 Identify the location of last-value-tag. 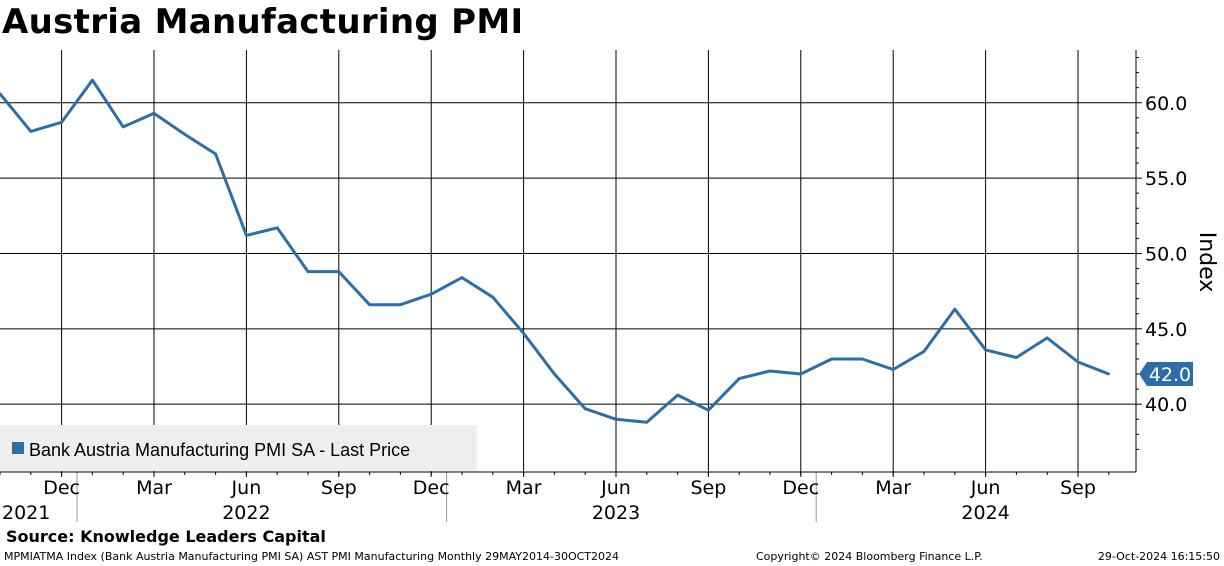
(1166, 374).